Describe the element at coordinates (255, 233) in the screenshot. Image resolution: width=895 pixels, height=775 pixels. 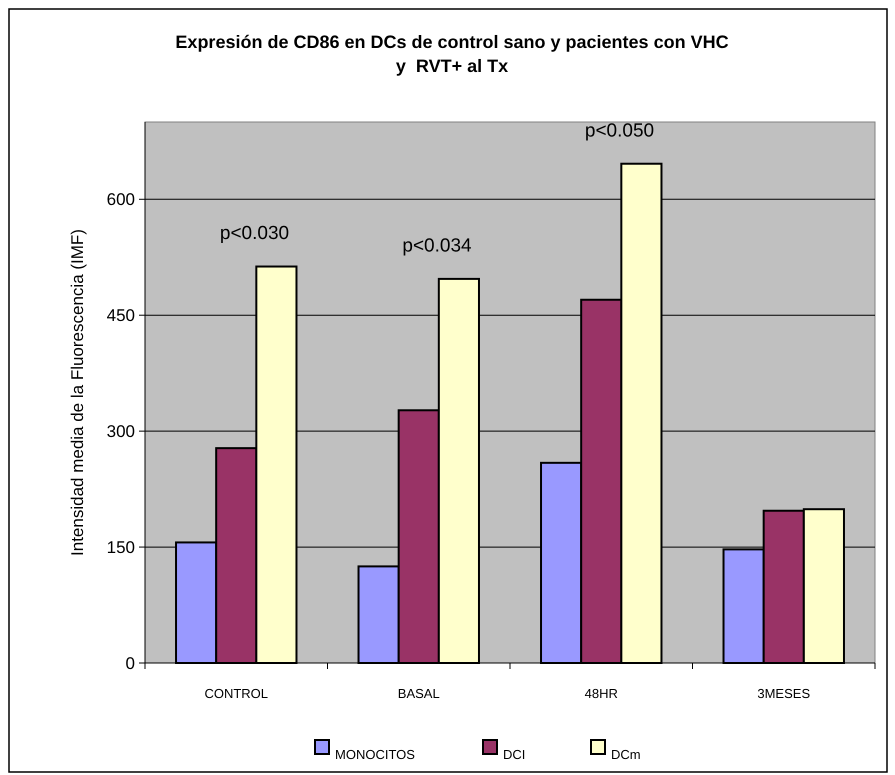
I see `annotation: p<0.030` at that location.